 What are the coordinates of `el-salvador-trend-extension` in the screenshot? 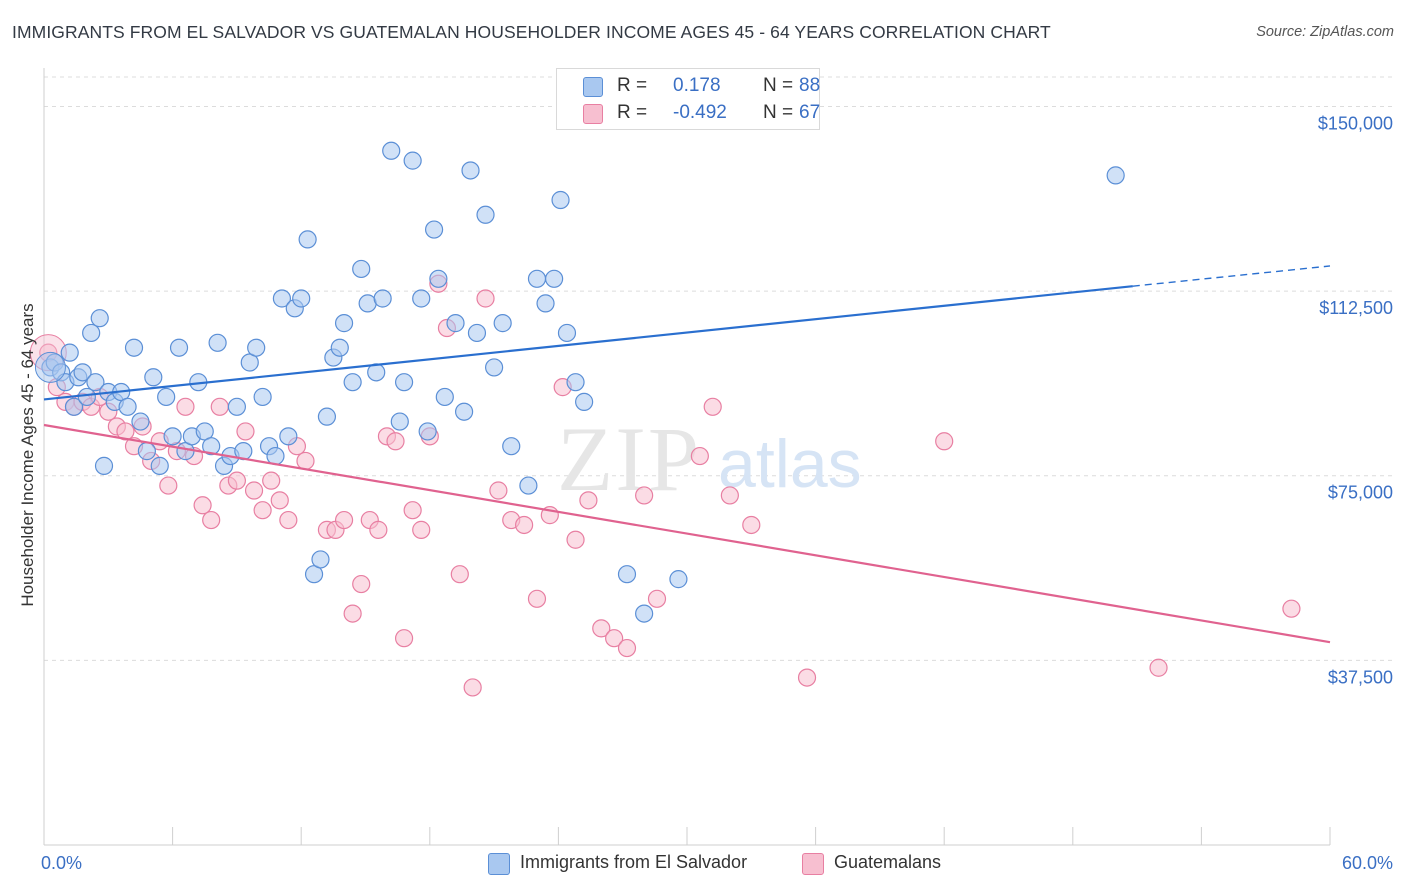 It's located at (1231, 276).